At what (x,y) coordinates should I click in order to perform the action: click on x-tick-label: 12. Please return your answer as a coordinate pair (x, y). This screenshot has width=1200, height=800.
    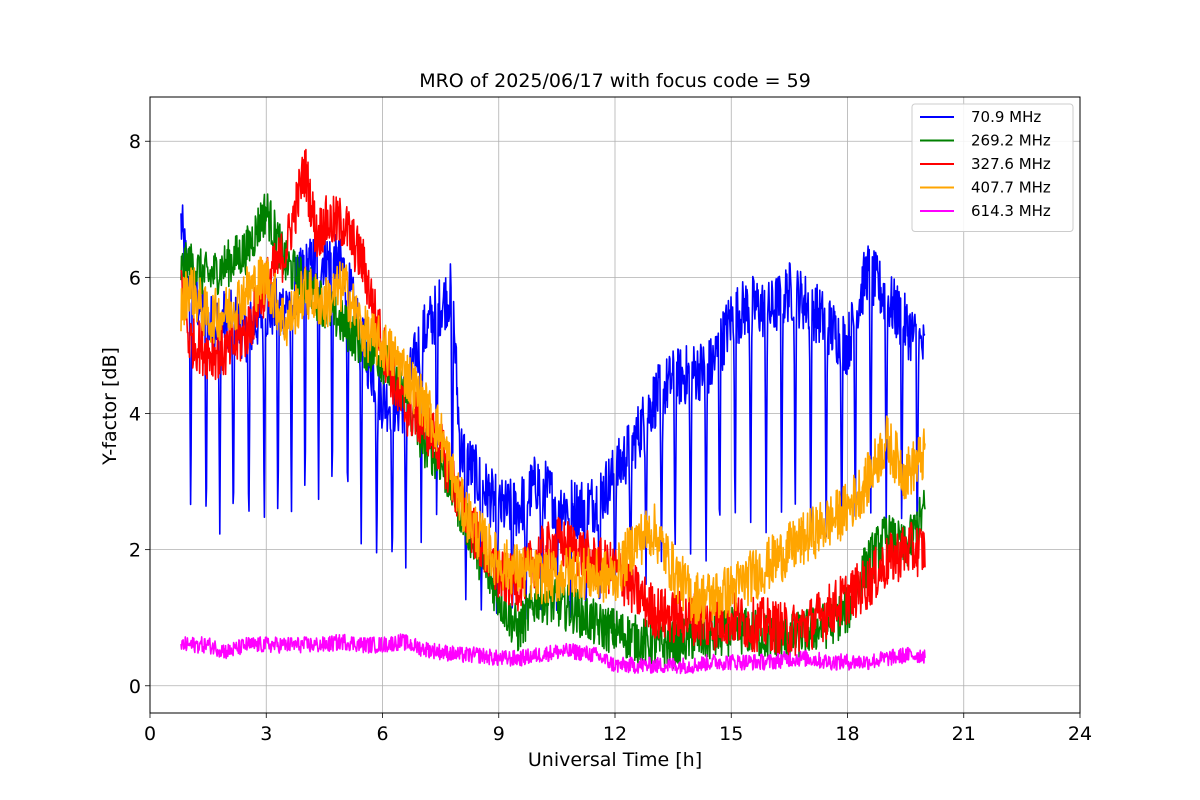
    Looking at the image, I should click on (615, 734).